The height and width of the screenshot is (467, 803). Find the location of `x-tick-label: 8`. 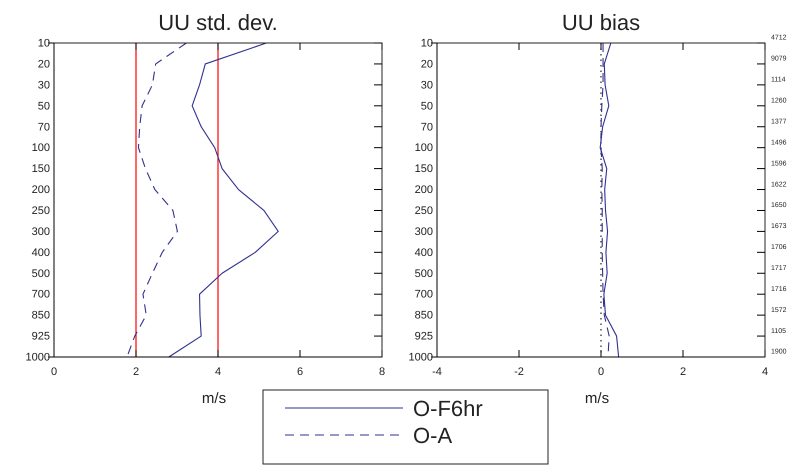

x-tick-label: 8 is located at coordinates (382, 372).